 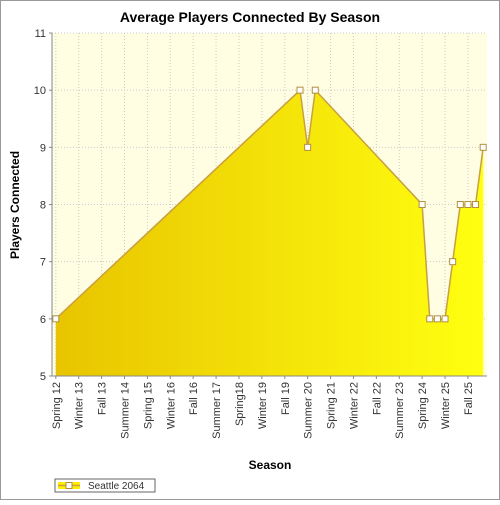 I want to click on x-tick-label: Summer 14, so click(x=126, y=410).